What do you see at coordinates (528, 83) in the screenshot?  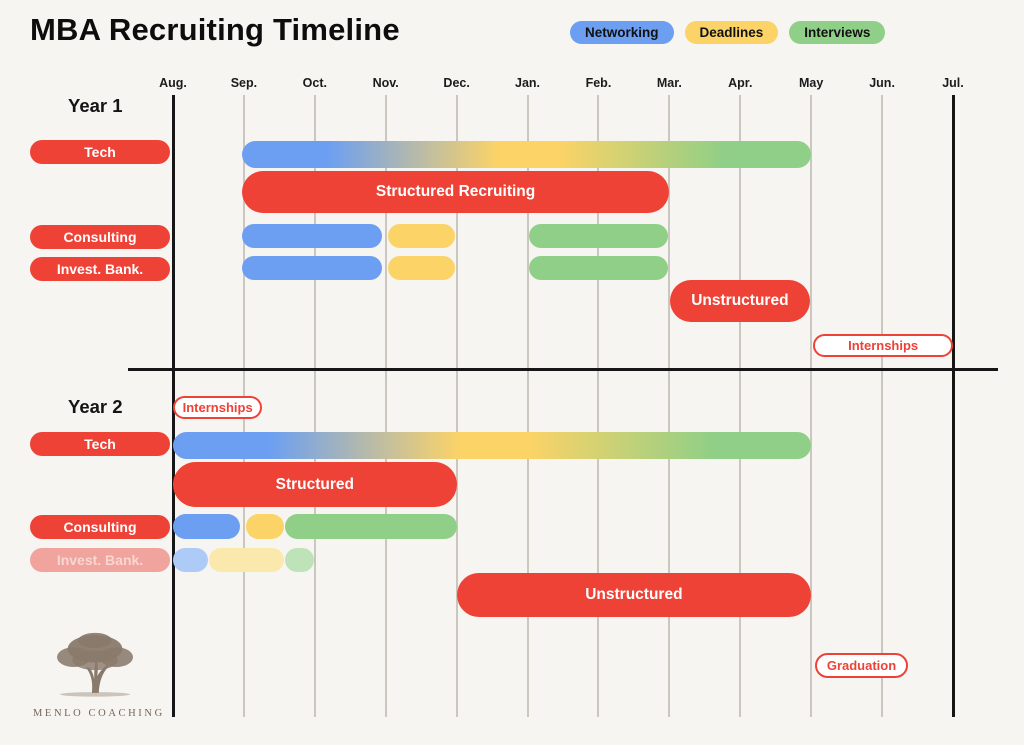 I see `month-label-jan: Jan.` at bounding box center [528, 83].